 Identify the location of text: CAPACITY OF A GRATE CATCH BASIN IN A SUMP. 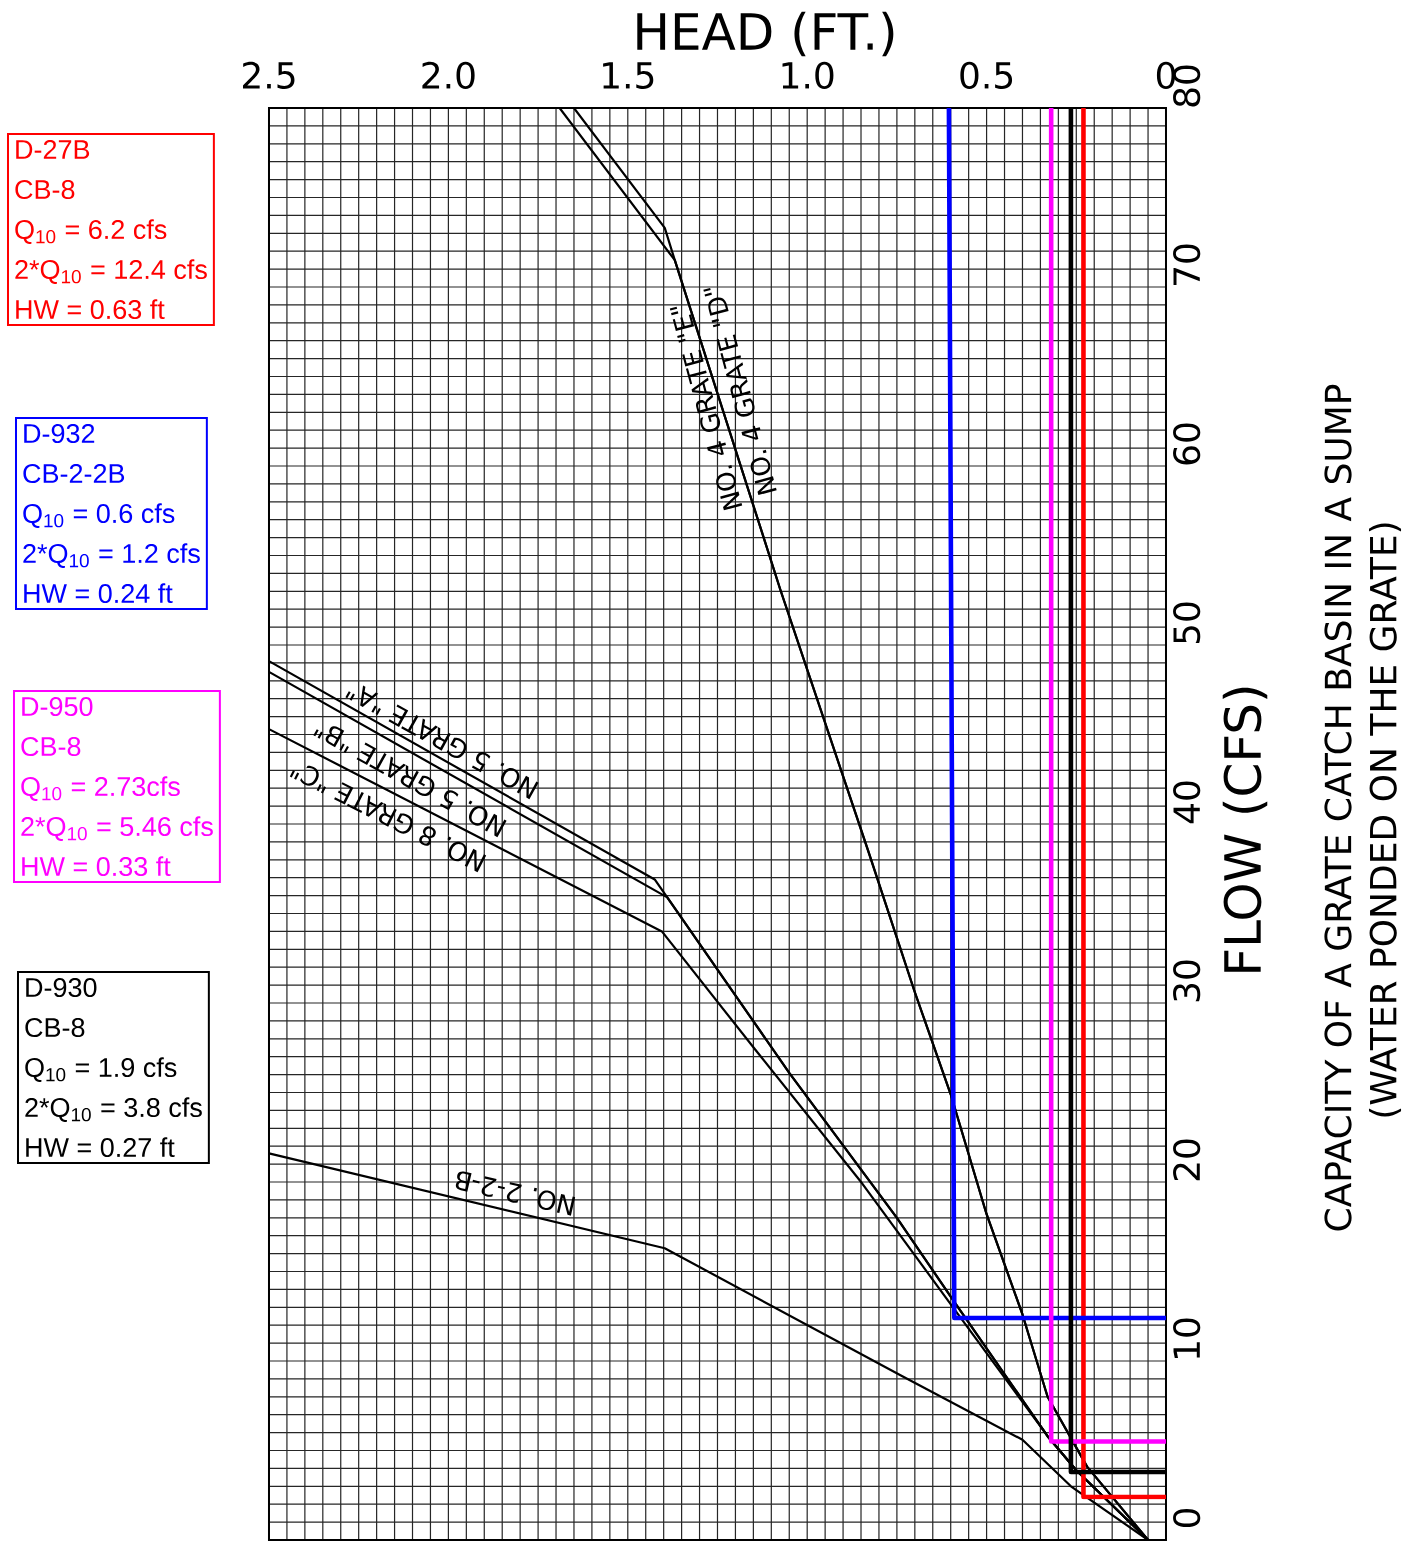
(1338, 807).